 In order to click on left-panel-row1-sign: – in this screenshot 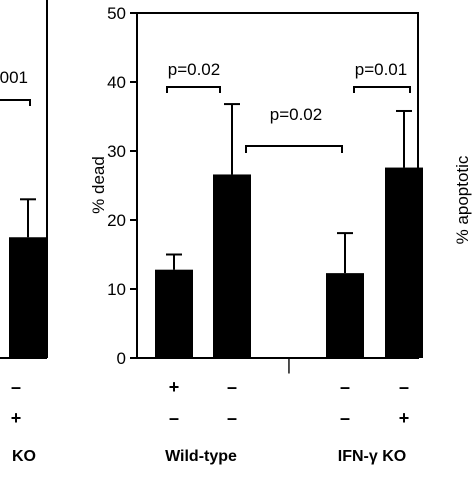, I will do `click(16, 387)`.